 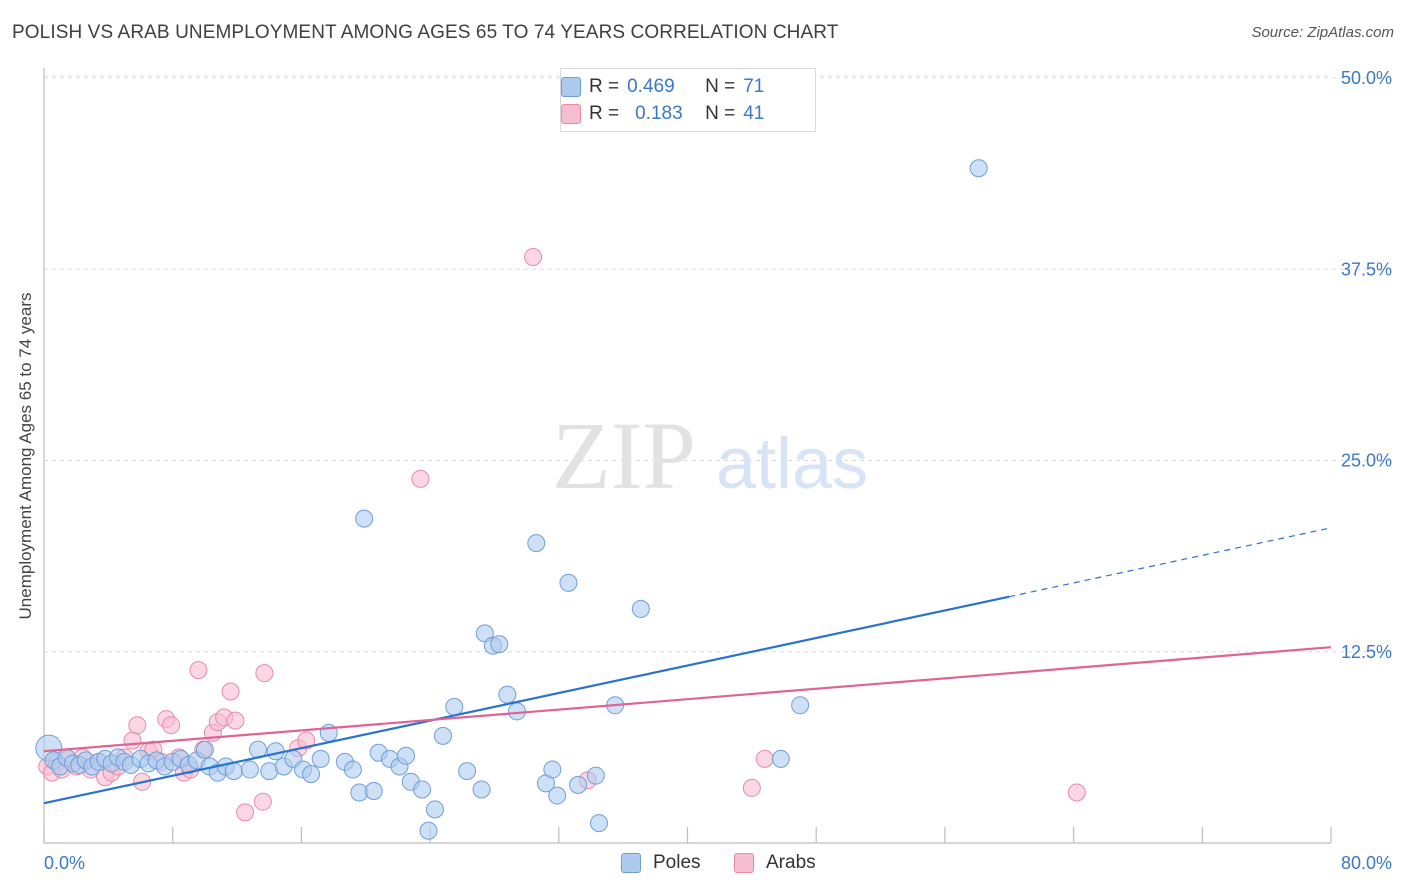 I want to click on arabs-r-label: R =, so click(x=604, y=113).